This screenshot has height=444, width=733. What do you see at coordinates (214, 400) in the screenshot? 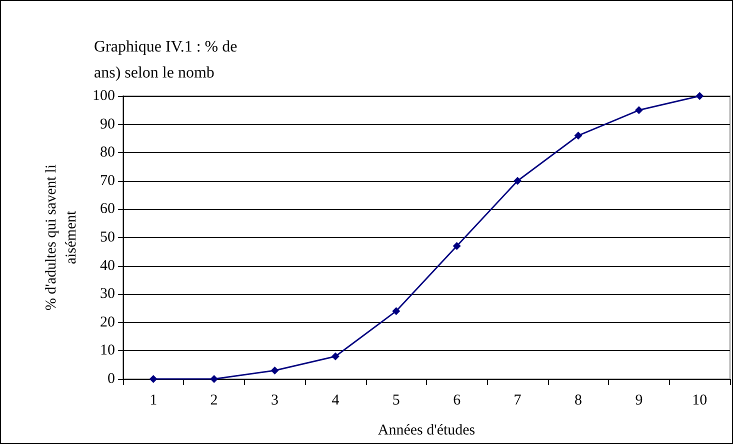
I see `x-tick-label: 2` at bounding box center [214, 400].